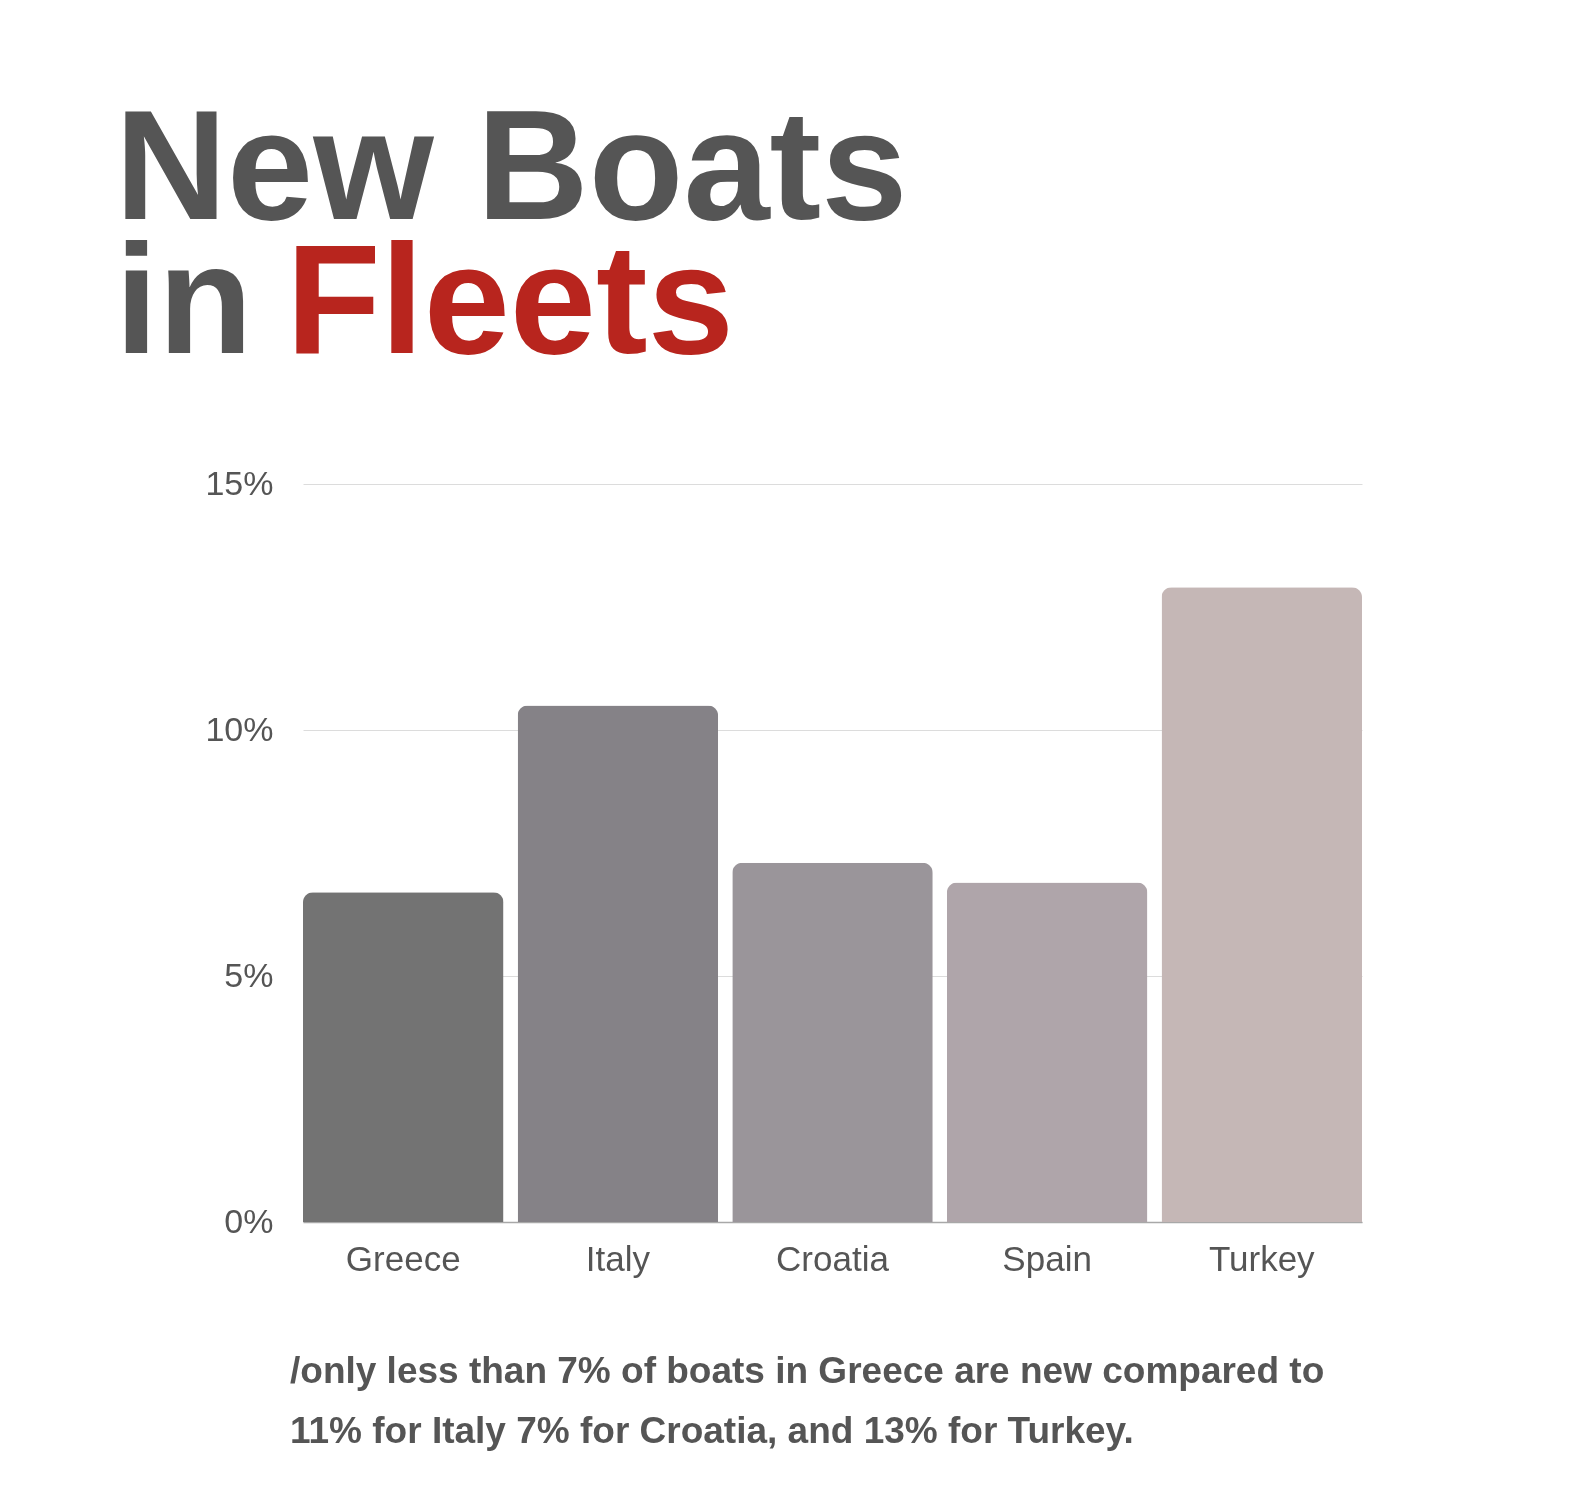  What do you see at coordinates (403, 1258) in the screenshot?
I see `x-tick-label: Greece` at bounding box center [403, 1258].